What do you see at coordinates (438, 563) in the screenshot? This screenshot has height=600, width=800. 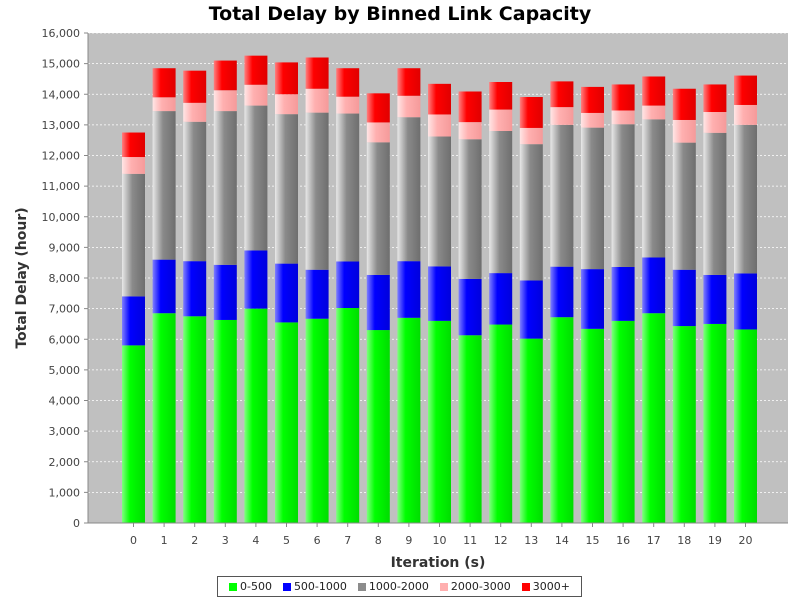 I see `x-axis-label: Iteration (s)` at bounding box center [438, 563].